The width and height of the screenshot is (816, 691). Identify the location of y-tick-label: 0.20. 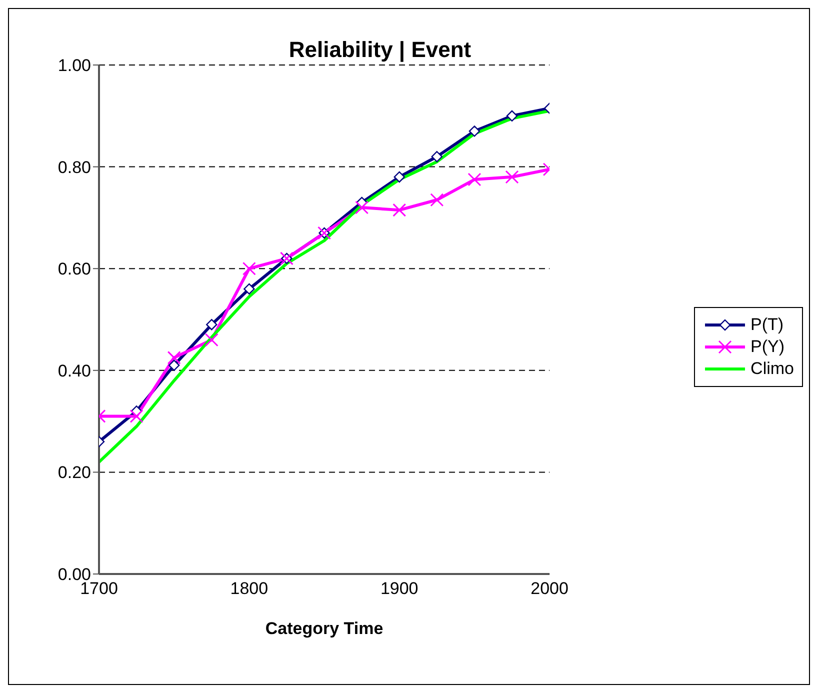
(74, 472).